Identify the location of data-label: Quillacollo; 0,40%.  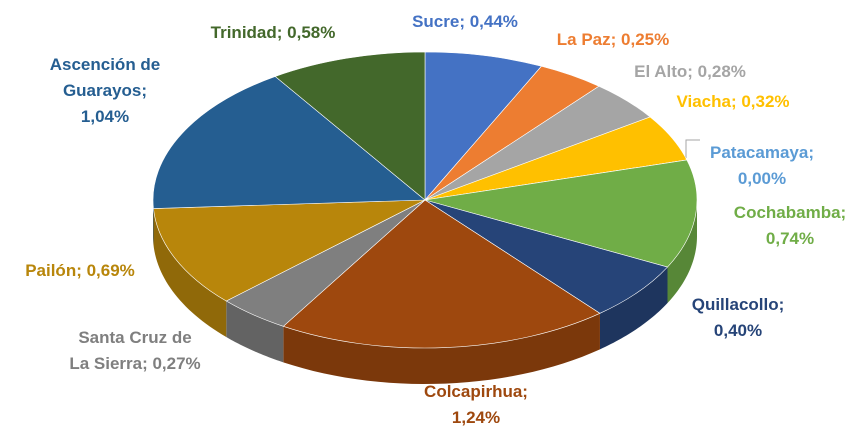
(738, 317).